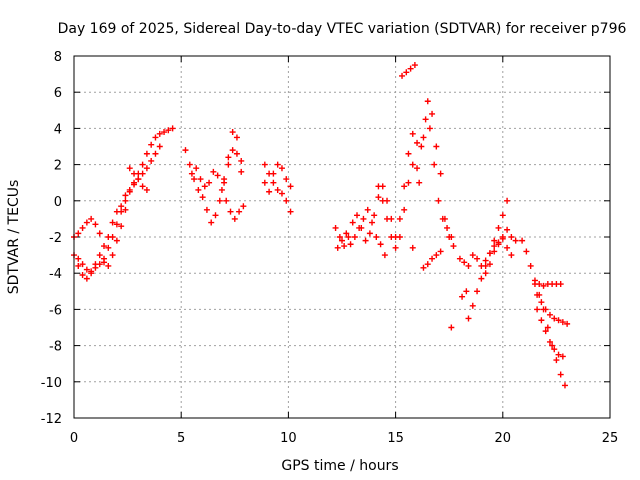  Describe the element at coordinates (58, 202) in the screenshot. I see `y-tick-label: 0` at that location.